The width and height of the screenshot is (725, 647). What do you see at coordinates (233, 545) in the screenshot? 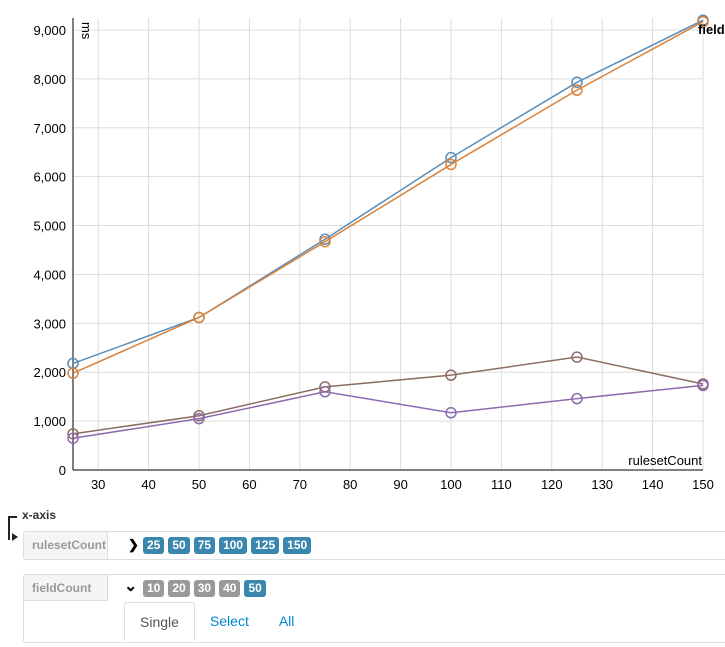
I see `value-badge: 100` at bounding box center [233, 545].